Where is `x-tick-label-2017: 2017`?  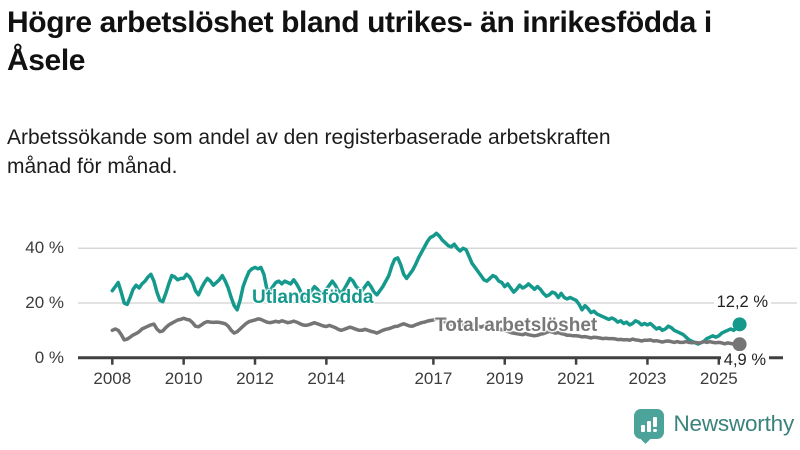 x-tick-label-2017: 2017 is located at coordinates (433, 378).